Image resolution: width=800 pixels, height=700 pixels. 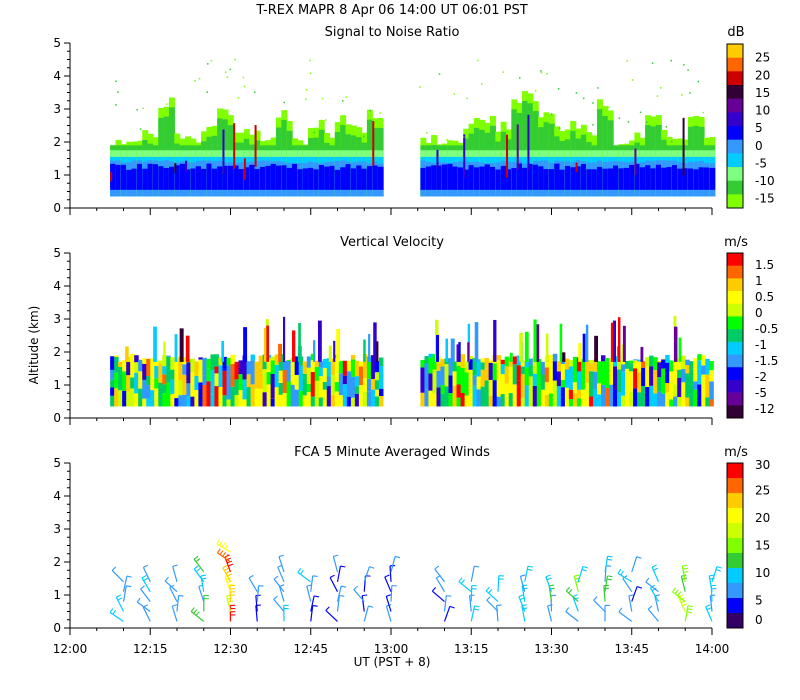 What do you see at coordinates (764, 265) in the screenshot?
I see `colorbar-tick-label: 1.5` at bounding box center [764, 265].